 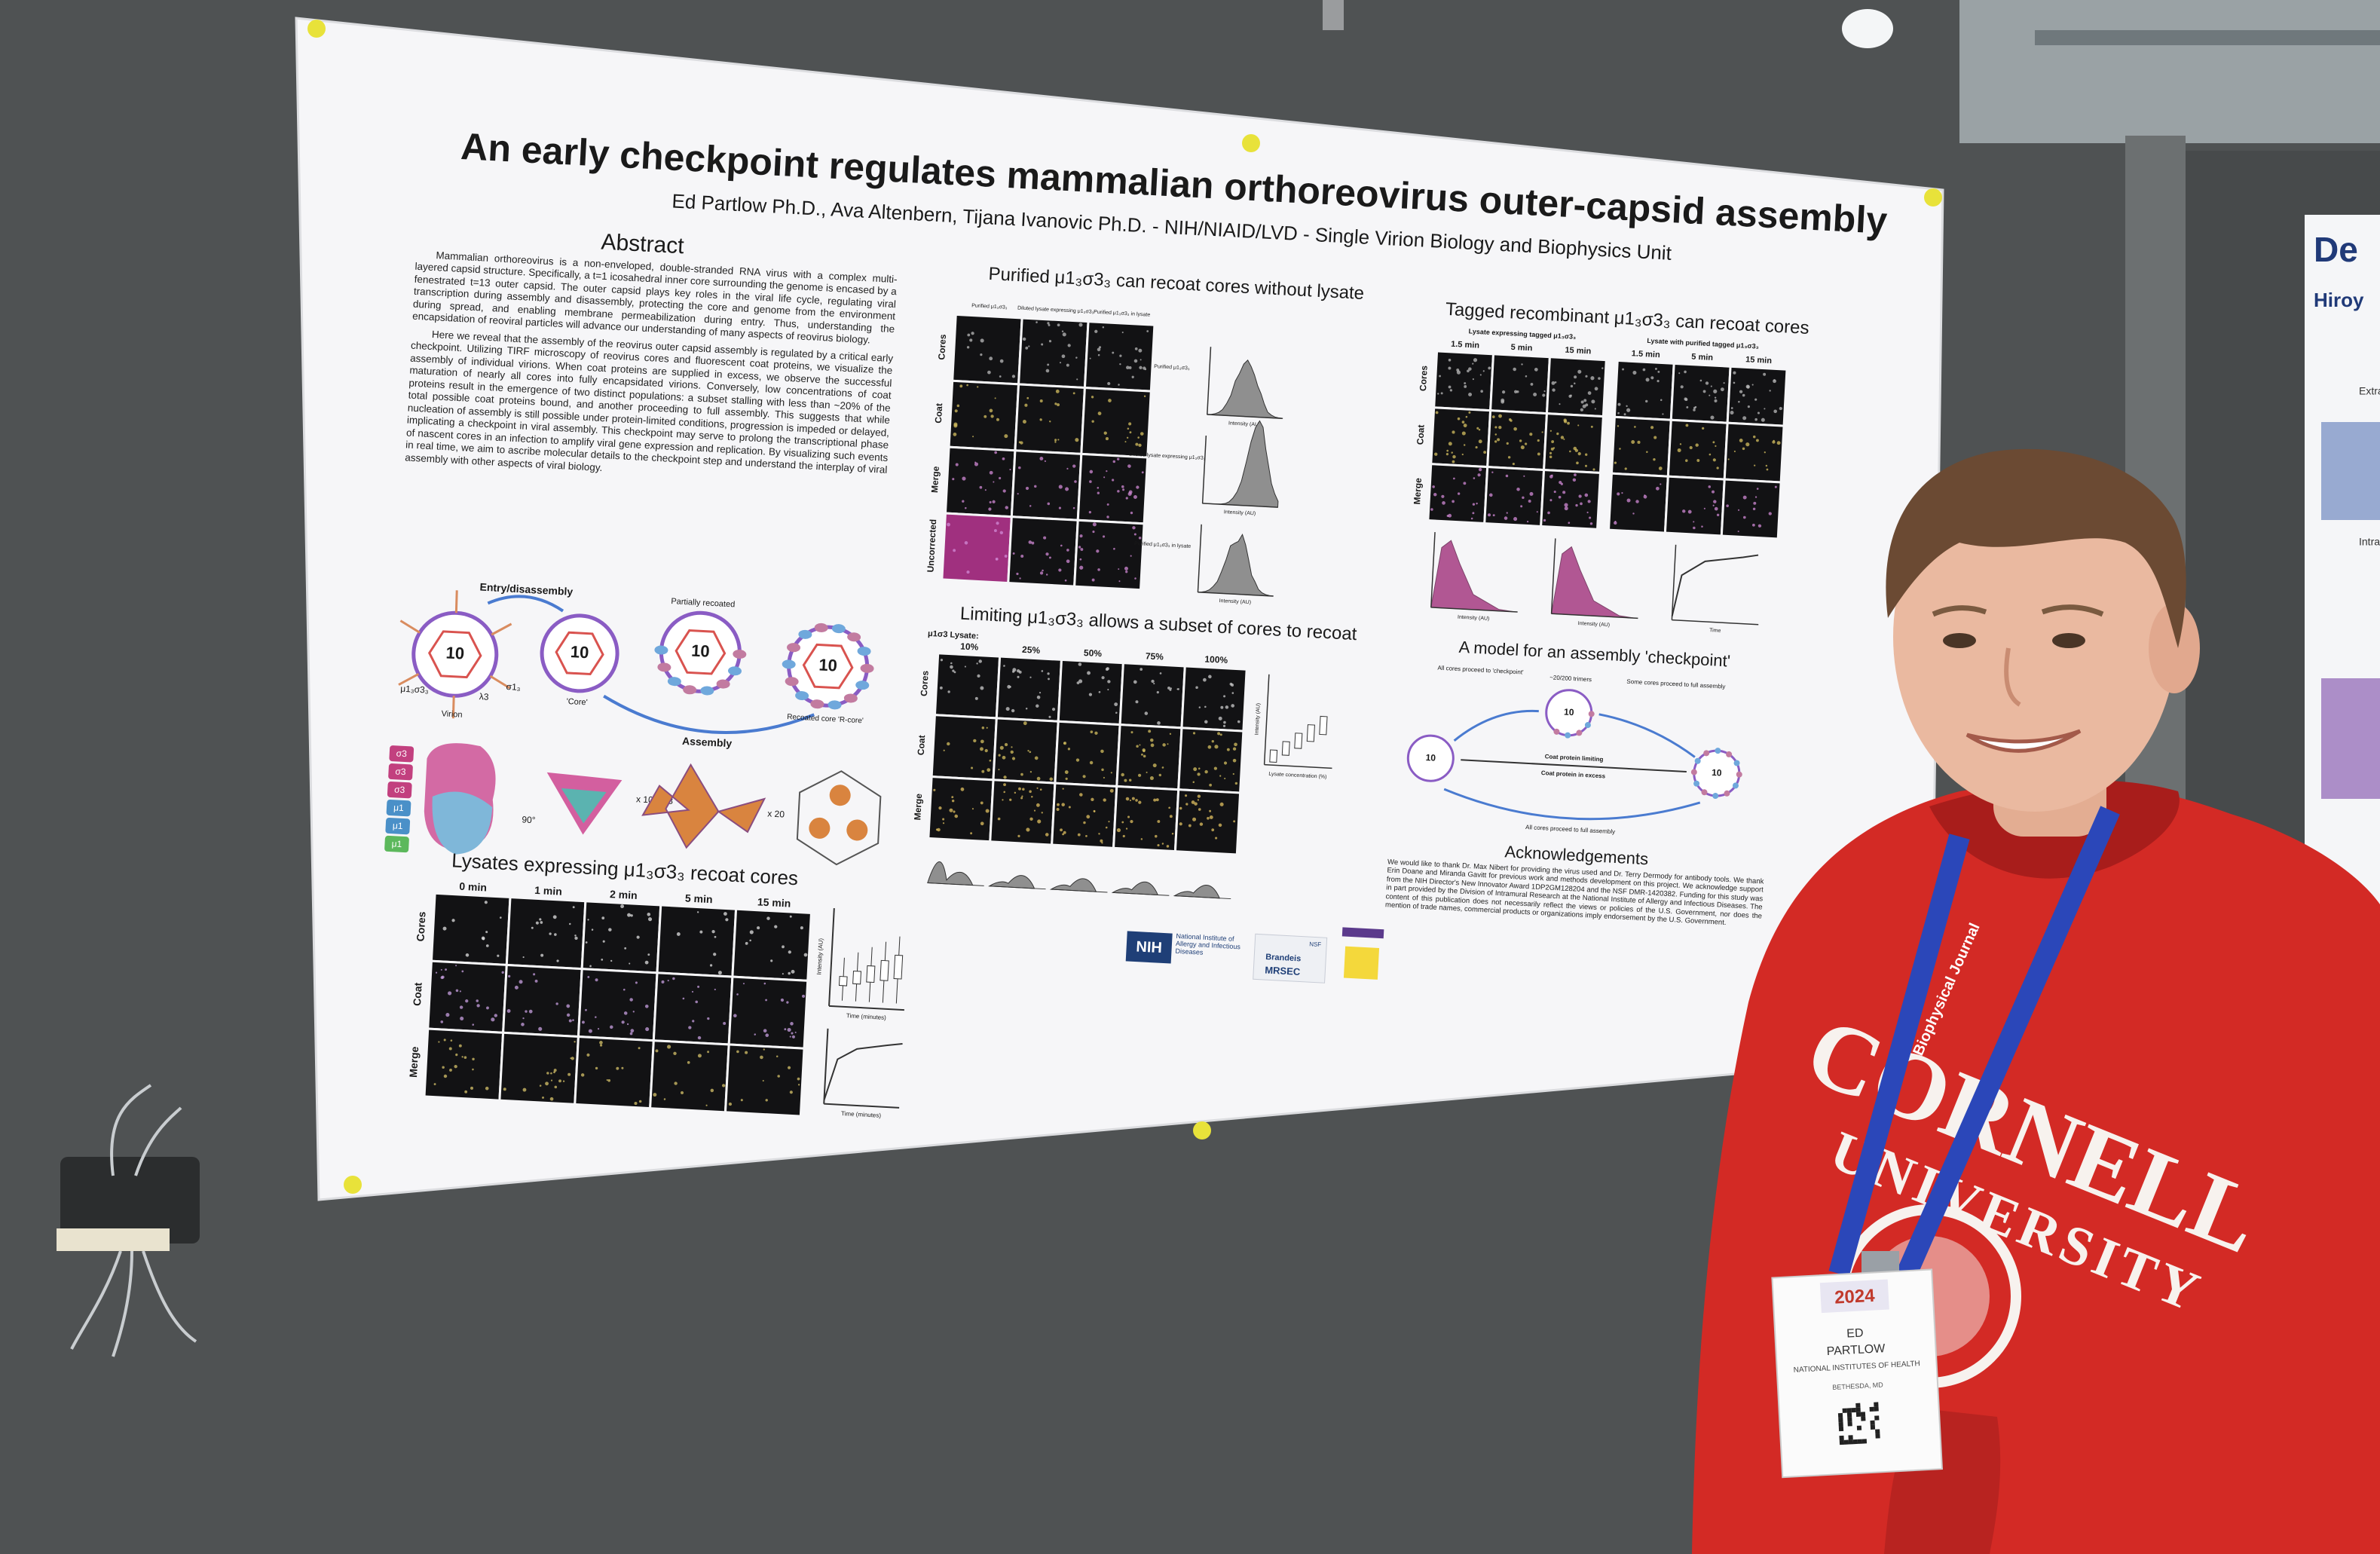 I want to click on model-label: 10, so click(x=1430, y=758).